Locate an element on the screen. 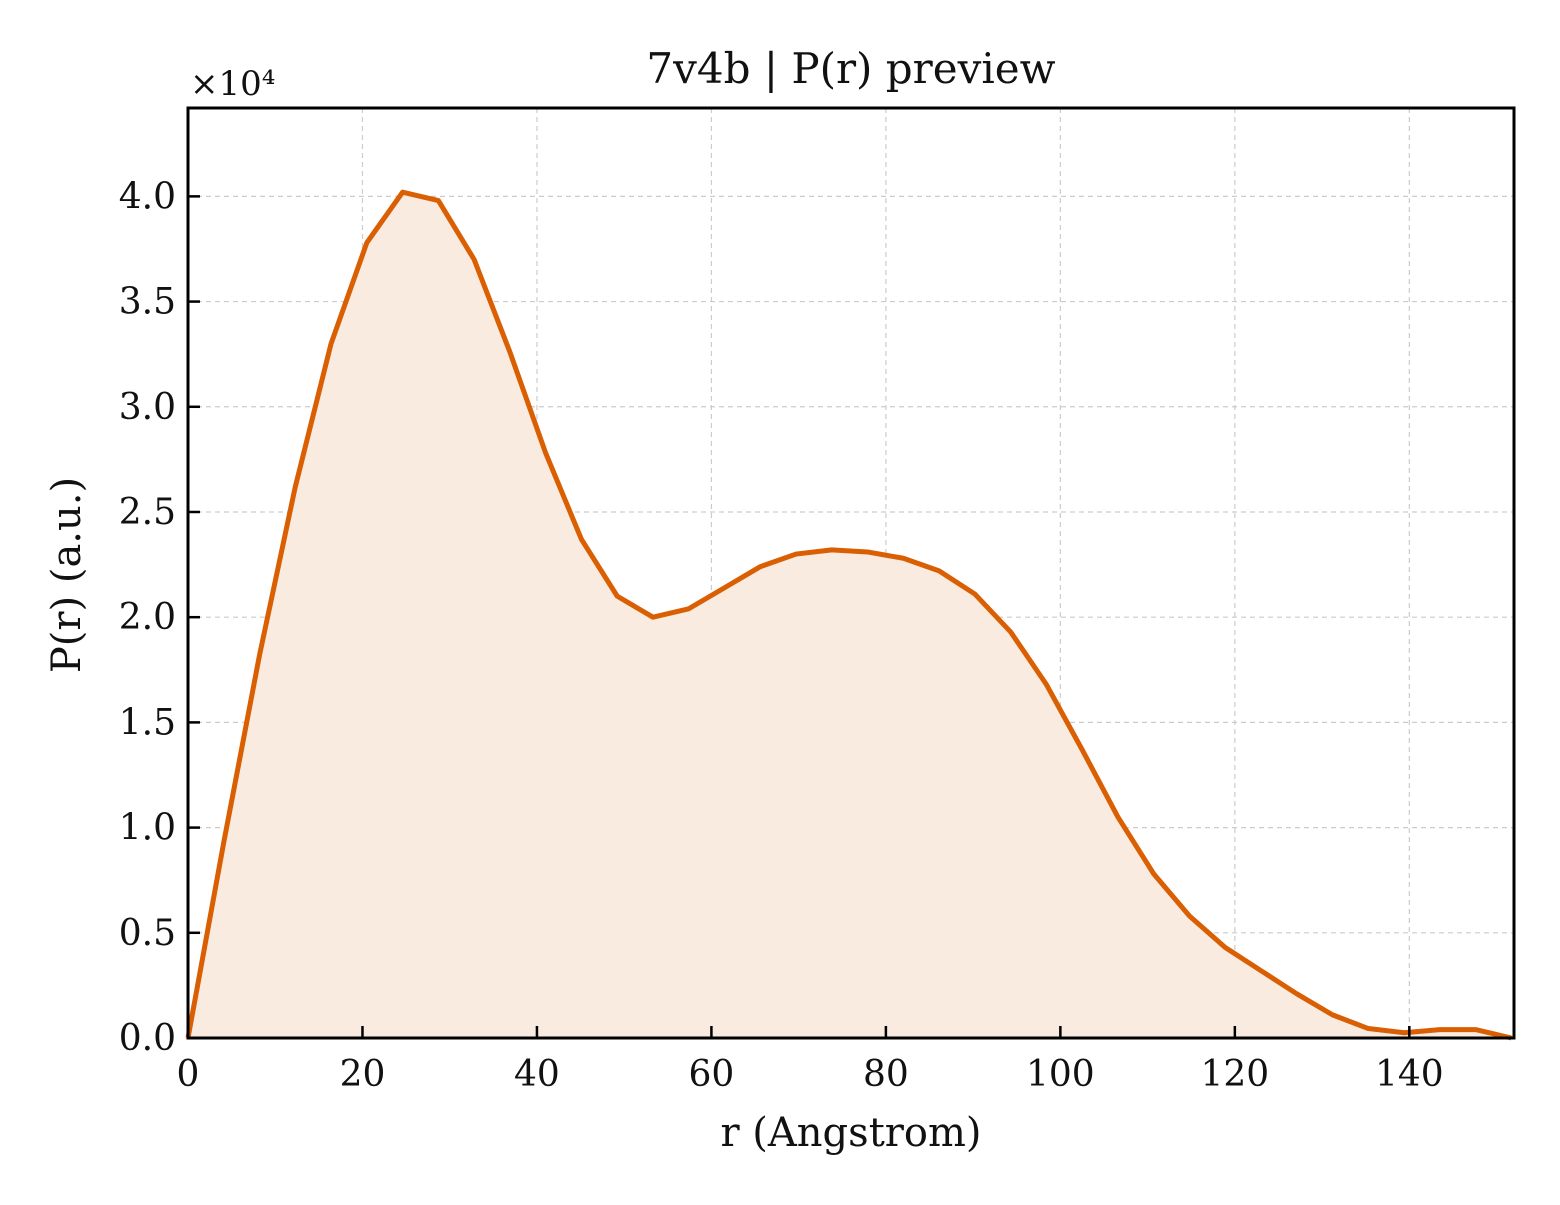  x-tick-label: 60 is located at coordinates (712, 1074).